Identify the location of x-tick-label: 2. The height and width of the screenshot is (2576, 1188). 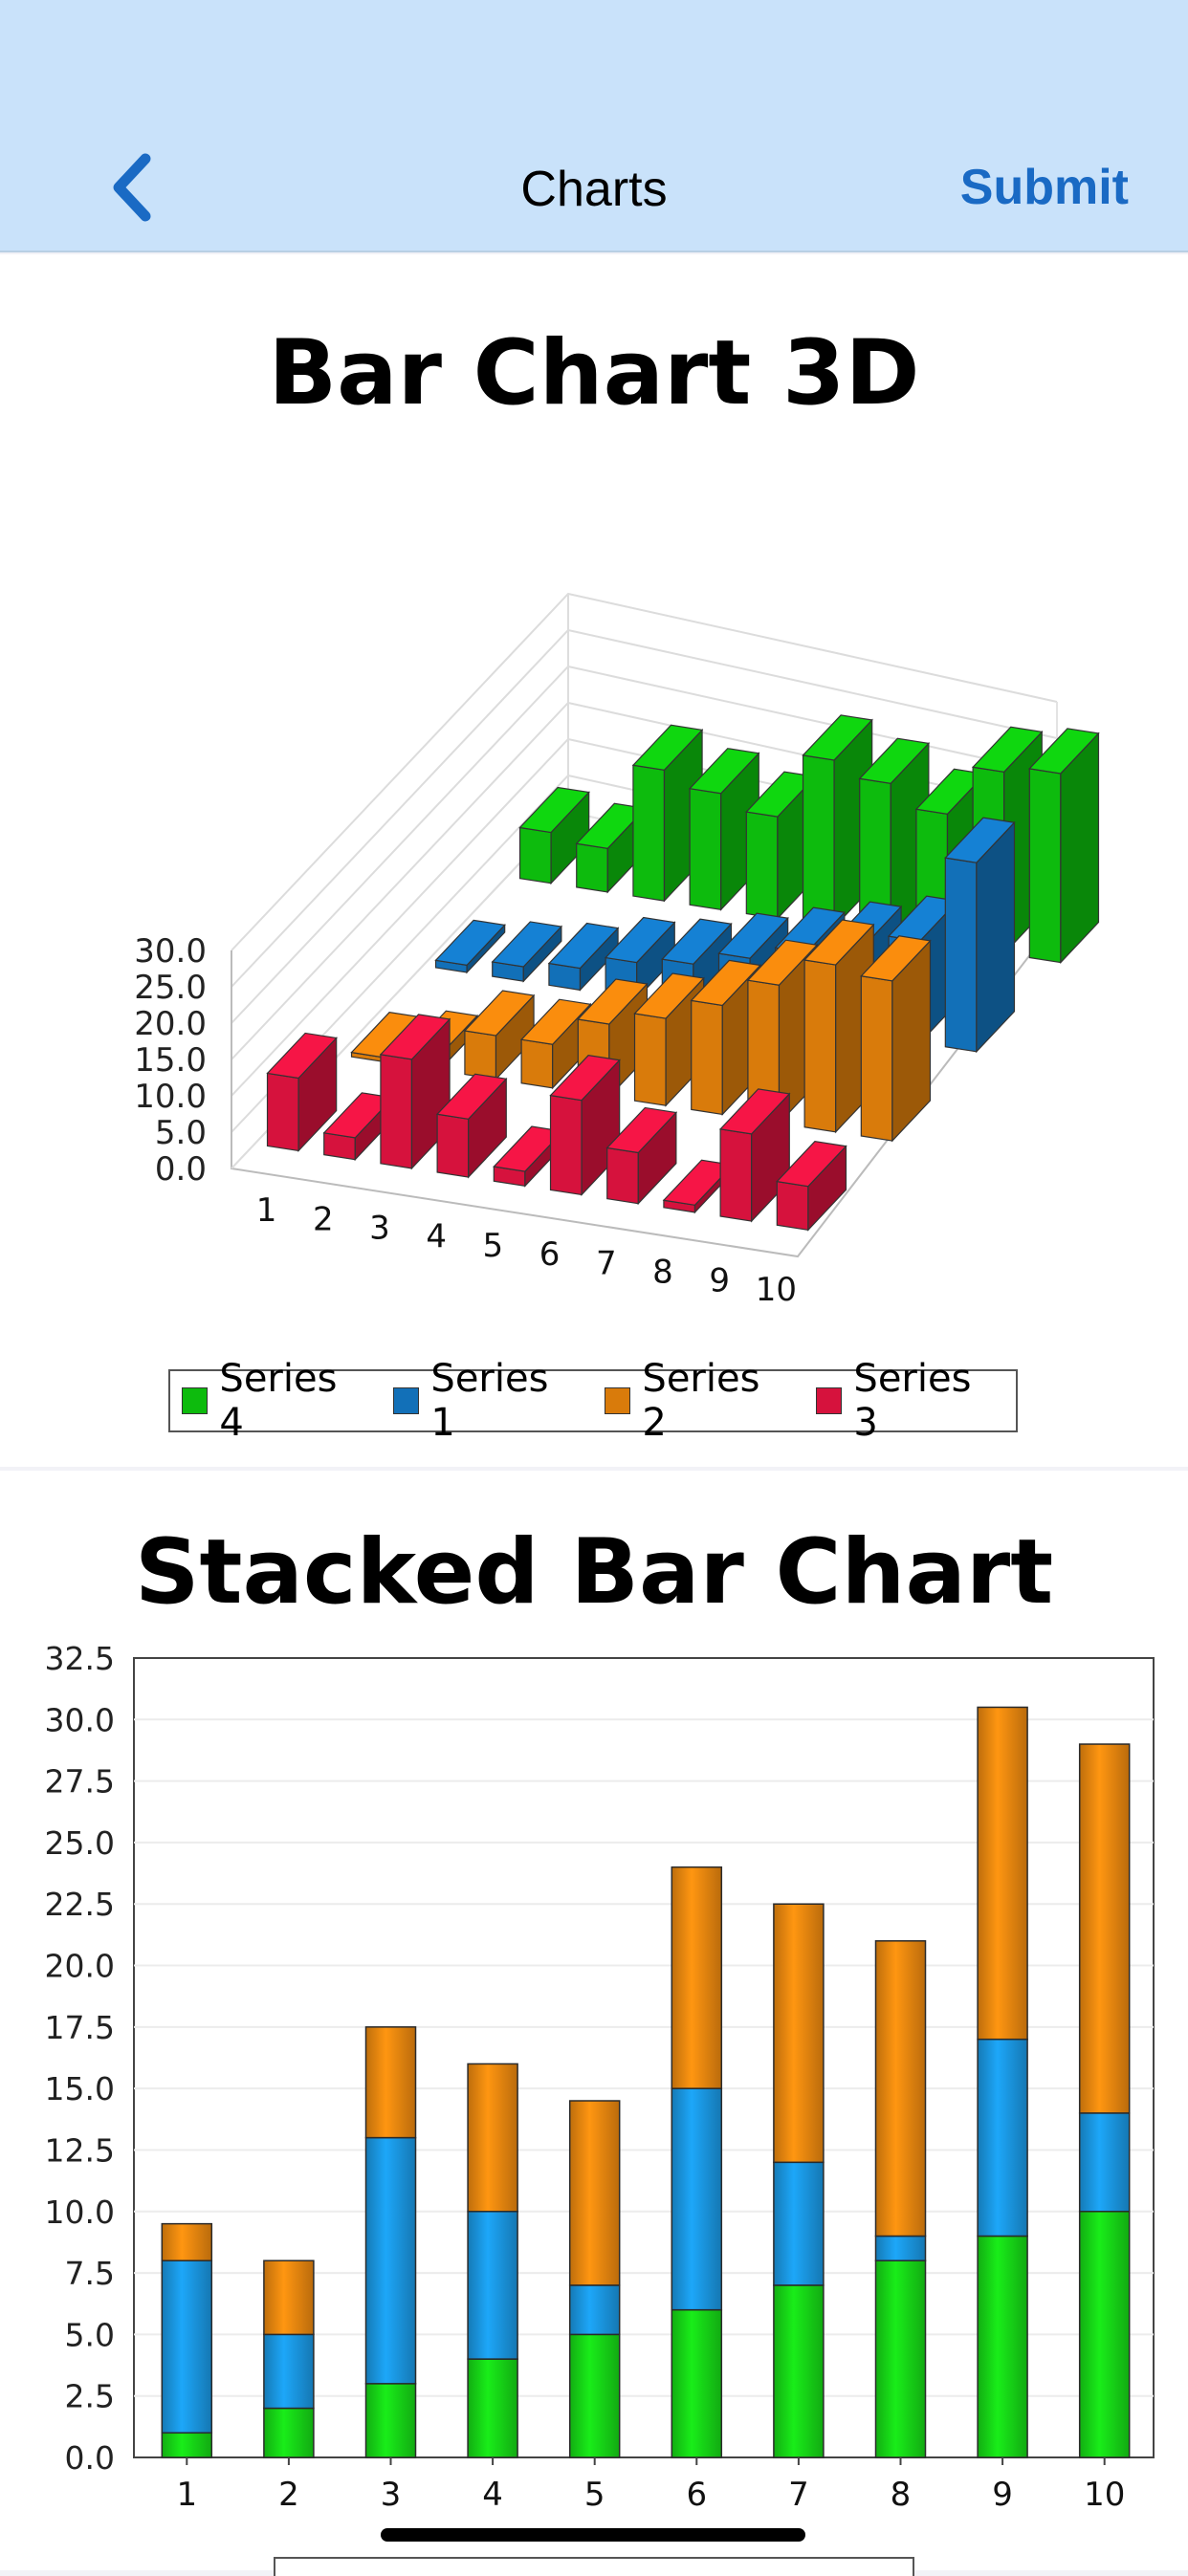
(323, 1219).